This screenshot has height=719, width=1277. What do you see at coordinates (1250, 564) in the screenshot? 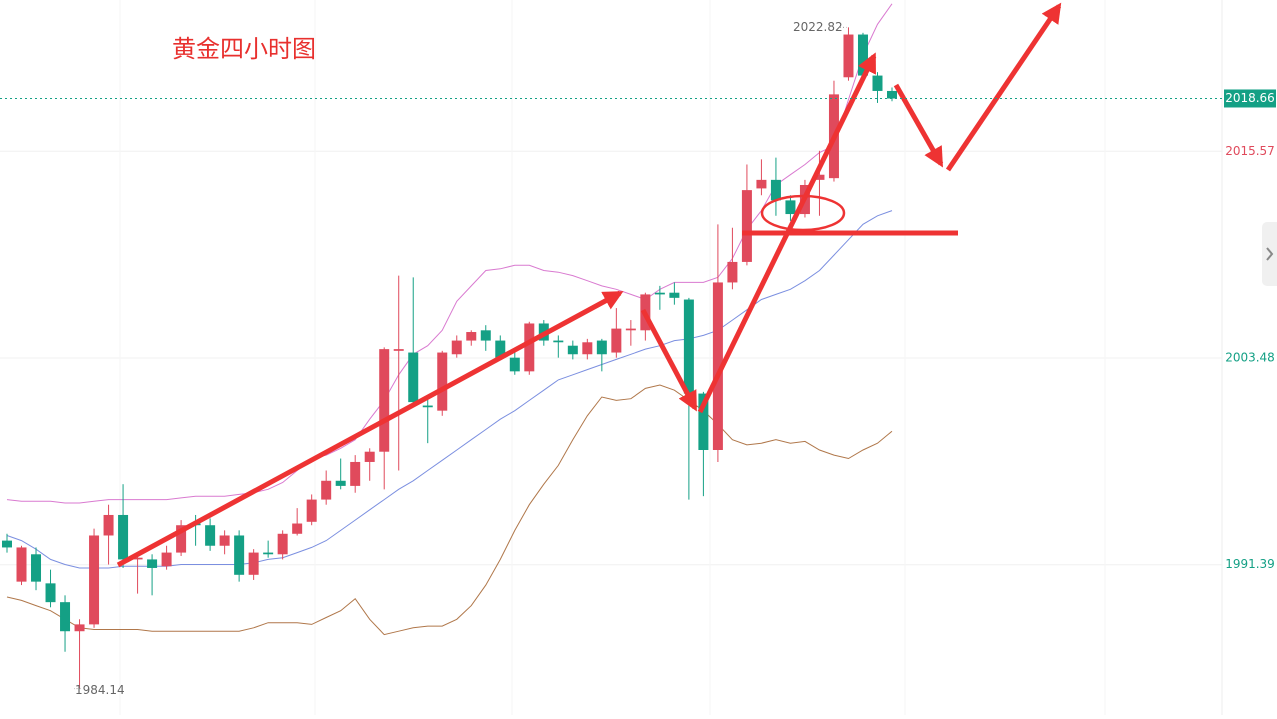
I see `y-tick-label: 1991.39` at bounding box center [1250, 564].